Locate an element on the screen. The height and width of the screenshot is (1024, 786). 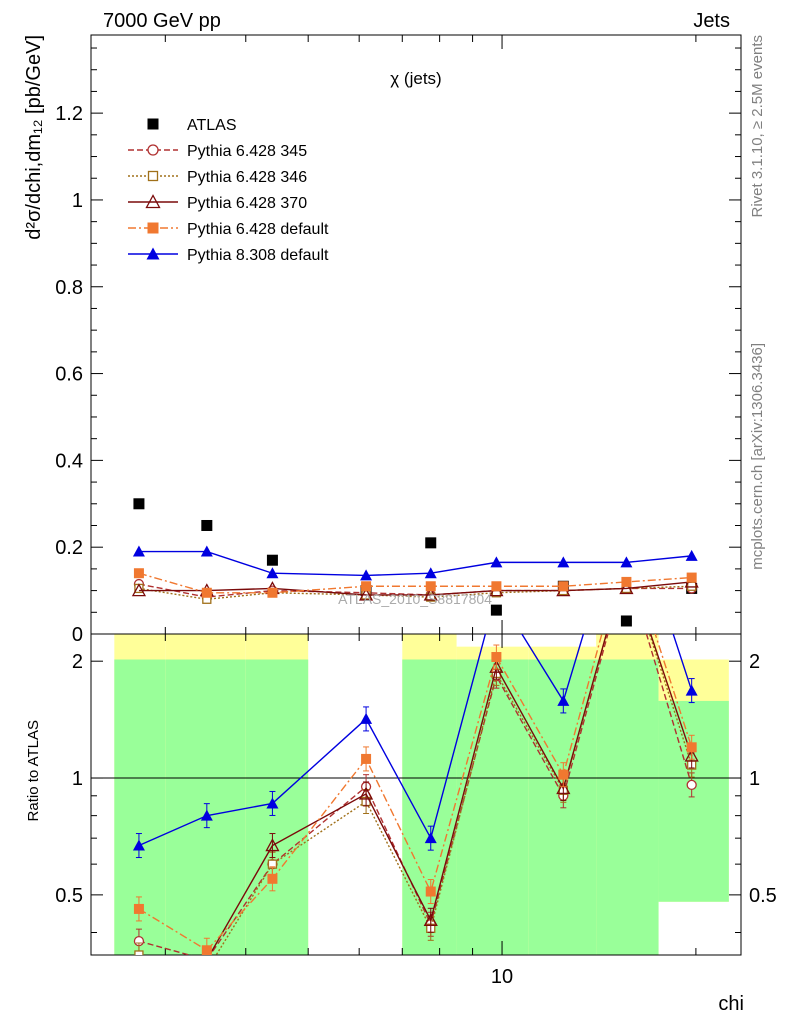
main-line-pythia-8-308-default is located at coordinates (415, 563).